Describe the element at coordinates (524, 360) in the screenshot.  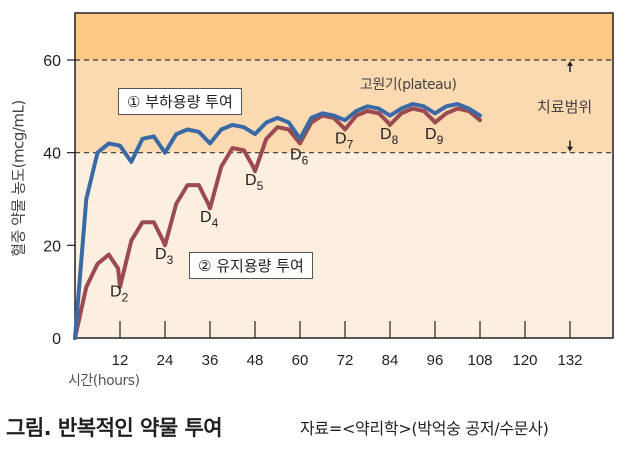
I see `x-tick-label: 120` at that location.